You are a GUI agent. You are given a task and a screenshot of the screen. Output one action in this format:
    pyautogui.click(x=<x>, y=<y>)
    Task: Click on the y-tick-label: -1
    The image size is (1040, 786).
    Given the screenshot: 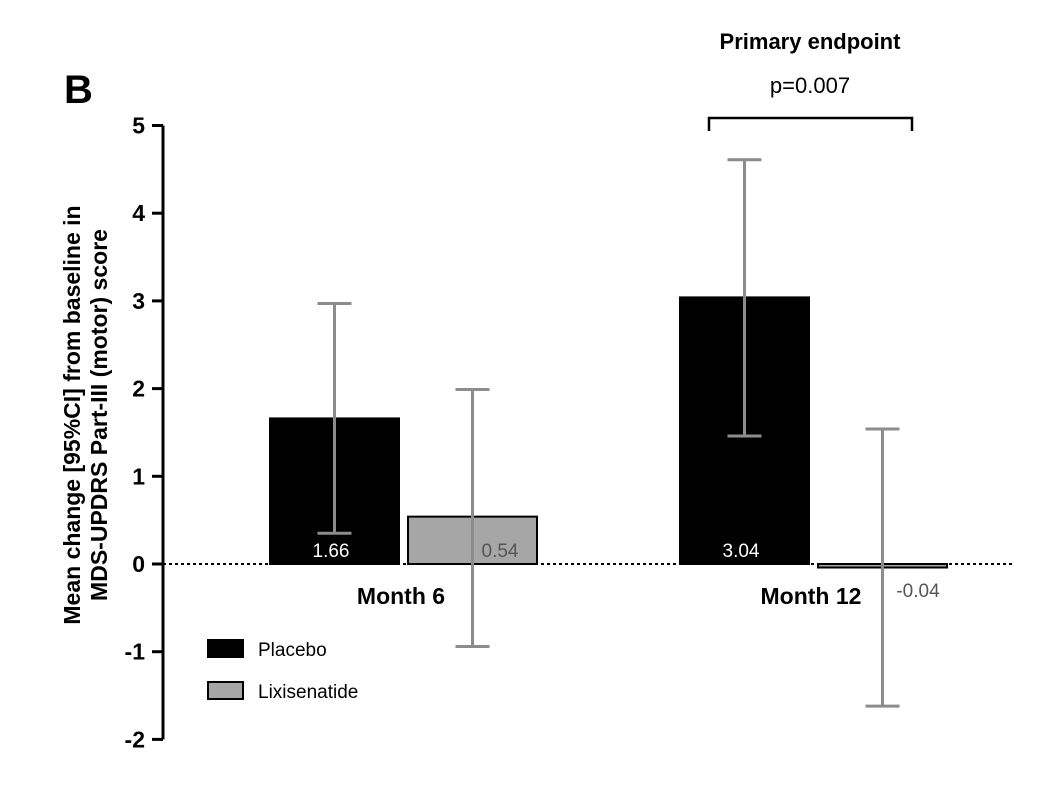 What is the action you would take?
    pyautogui.click(x=135, y=652)
    